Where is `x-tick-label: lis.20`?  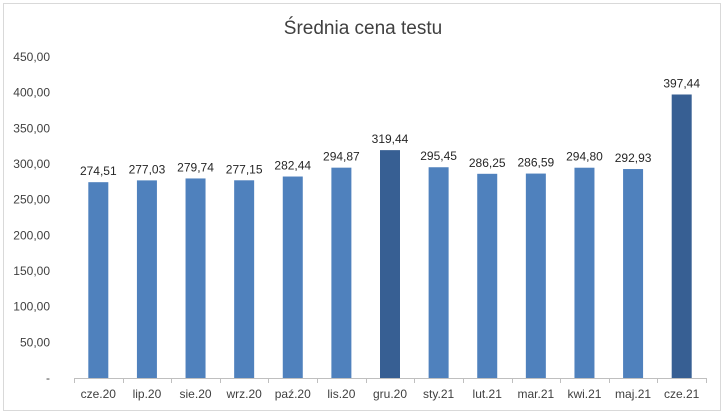 x-tick-label: lis.20 is located at coordinates (341, 394).